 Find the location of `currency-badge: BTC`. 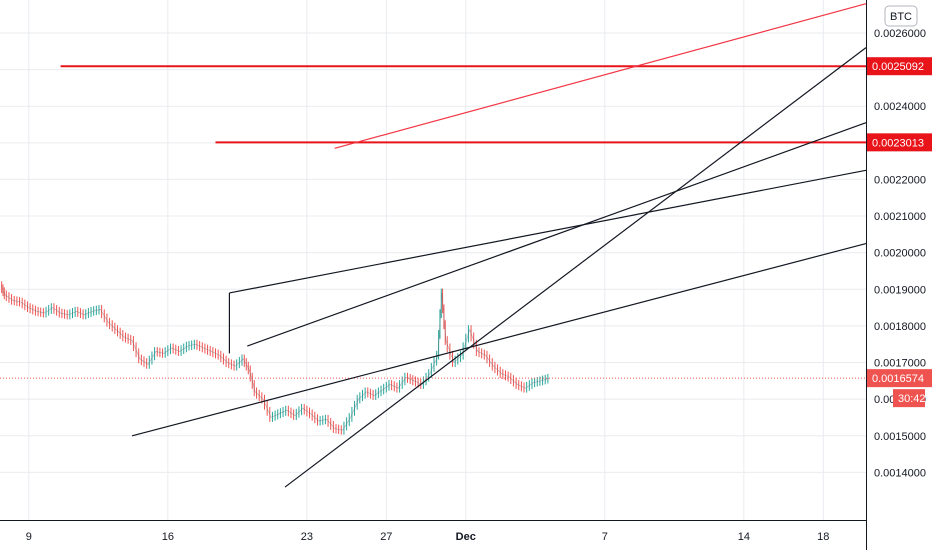

currency-badge: BTC is located at coordinates (901, 16).